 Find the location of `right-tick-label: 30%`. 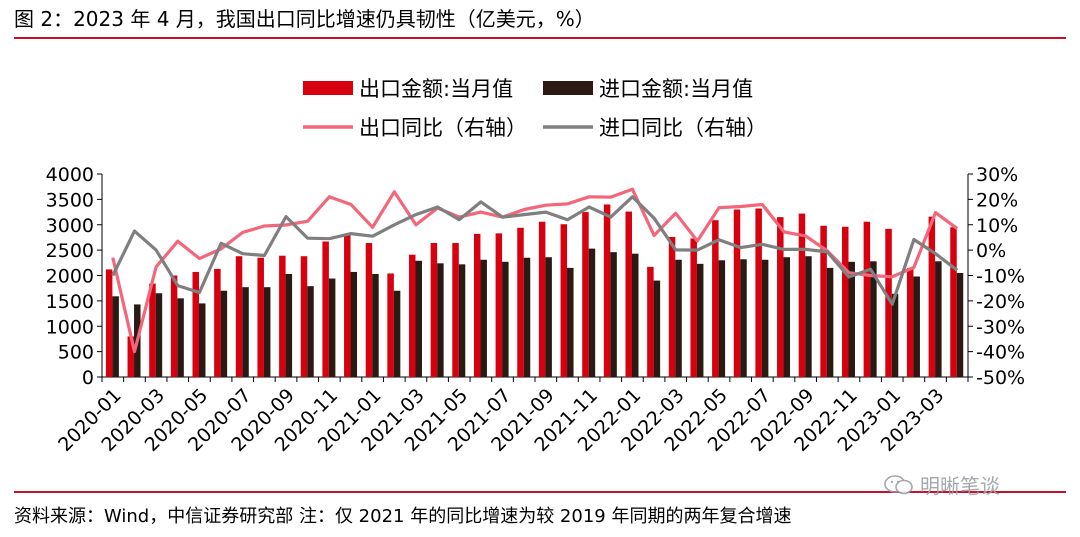

right-tick-label: 30% is located at coordinates (997, 175).